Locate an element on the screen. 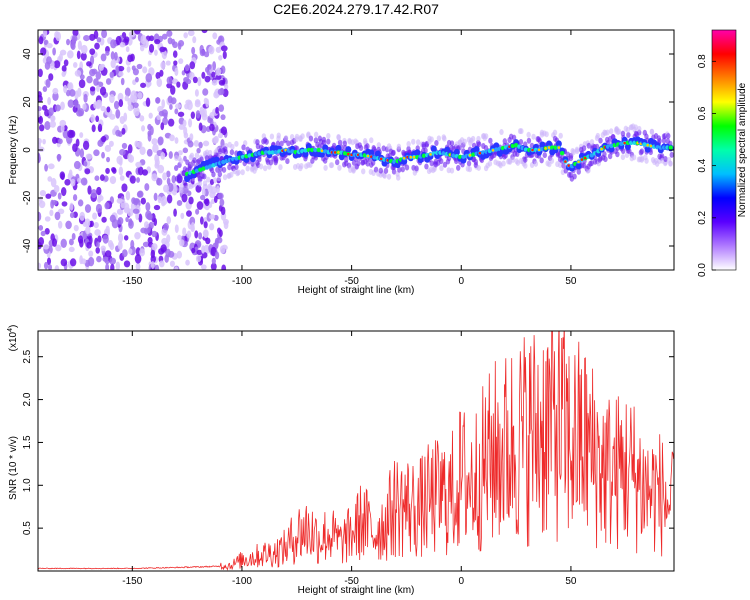 The image size is (750, 600). snr-y-tick-label: 2.5 is located at coordinates (27, 356).